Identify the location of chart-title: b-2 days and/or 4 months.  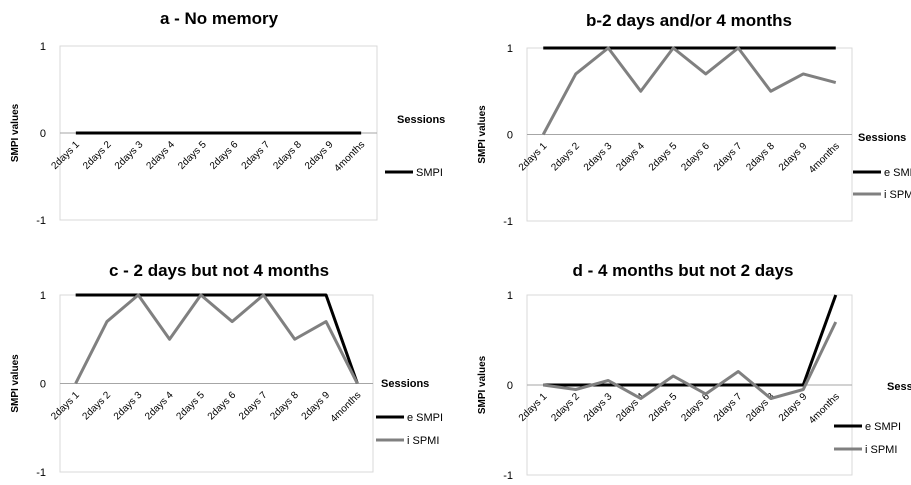
(689, 20).